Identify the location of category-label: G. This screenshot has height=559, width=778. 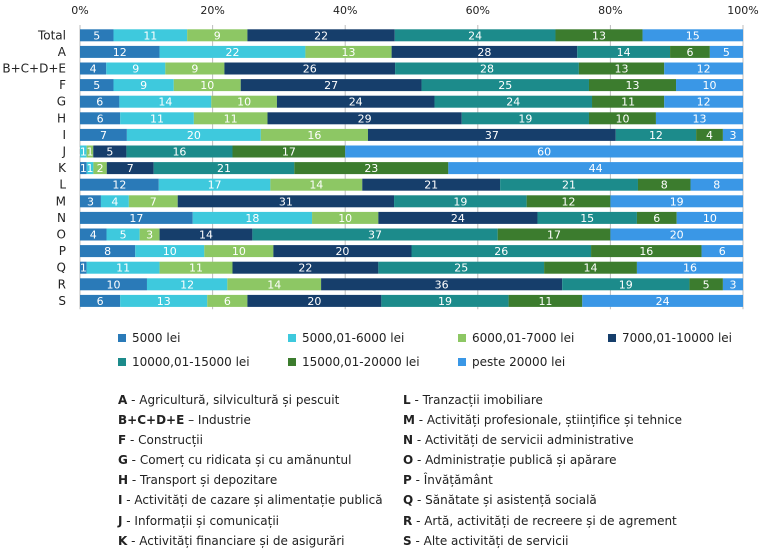
(61, 102).